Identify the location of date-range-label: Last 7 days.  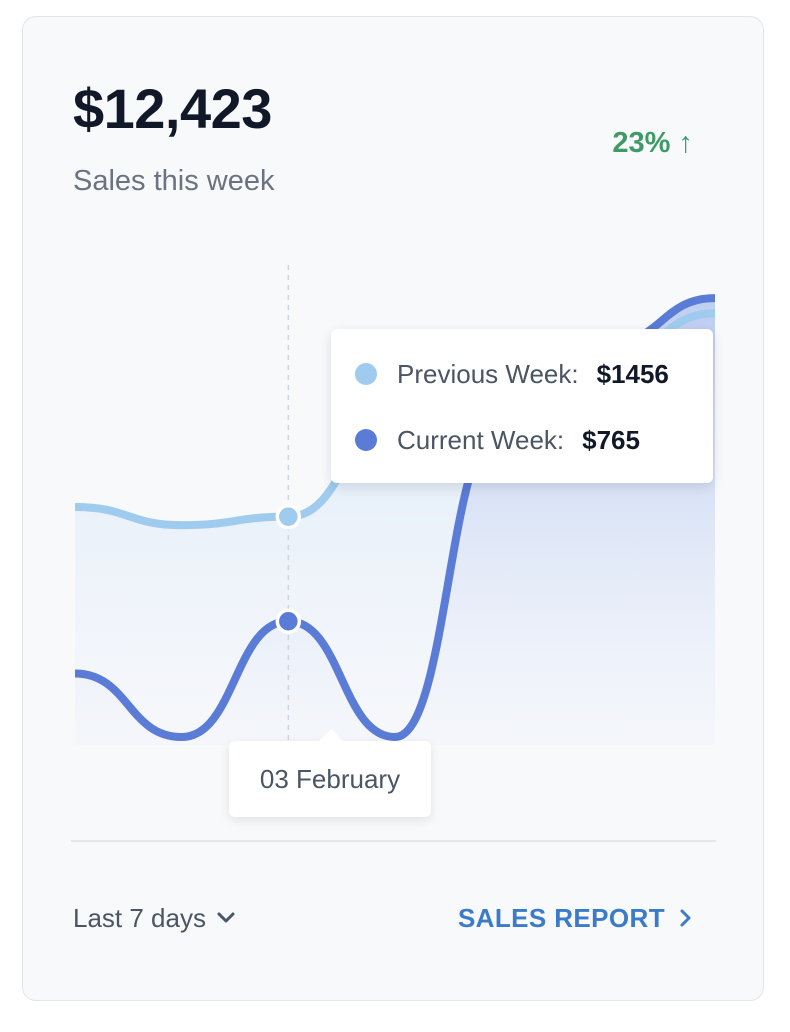
(139, 918).